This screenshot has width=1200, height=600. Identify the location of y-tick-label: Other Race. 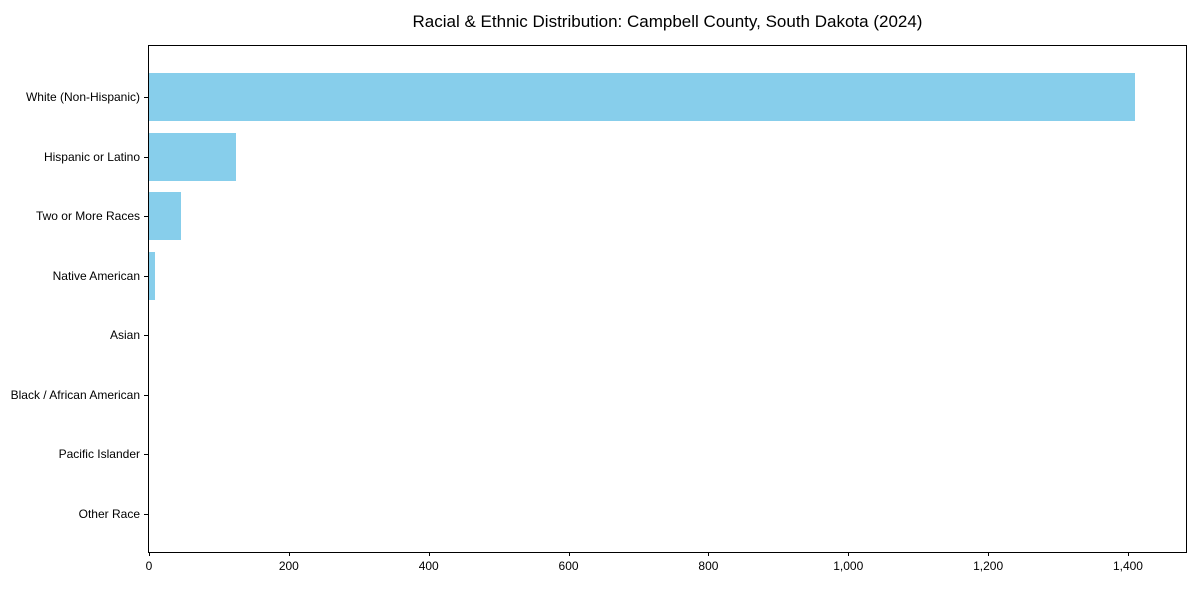
(109, 513).